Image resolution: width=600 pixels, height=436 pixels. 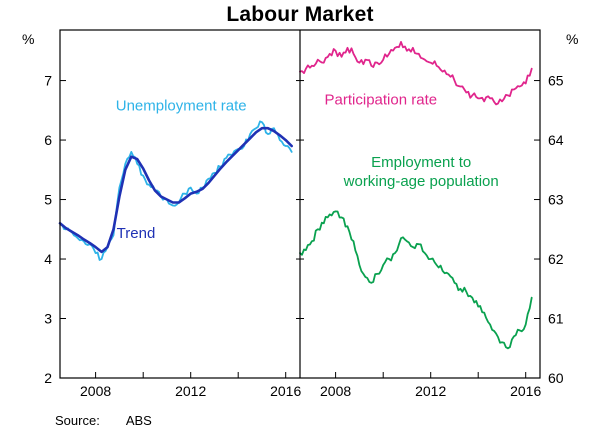 What do you see at coordinates (138, 420) in the screenshot?
I see `source-value: ABS` at bounding box center [138, 420].